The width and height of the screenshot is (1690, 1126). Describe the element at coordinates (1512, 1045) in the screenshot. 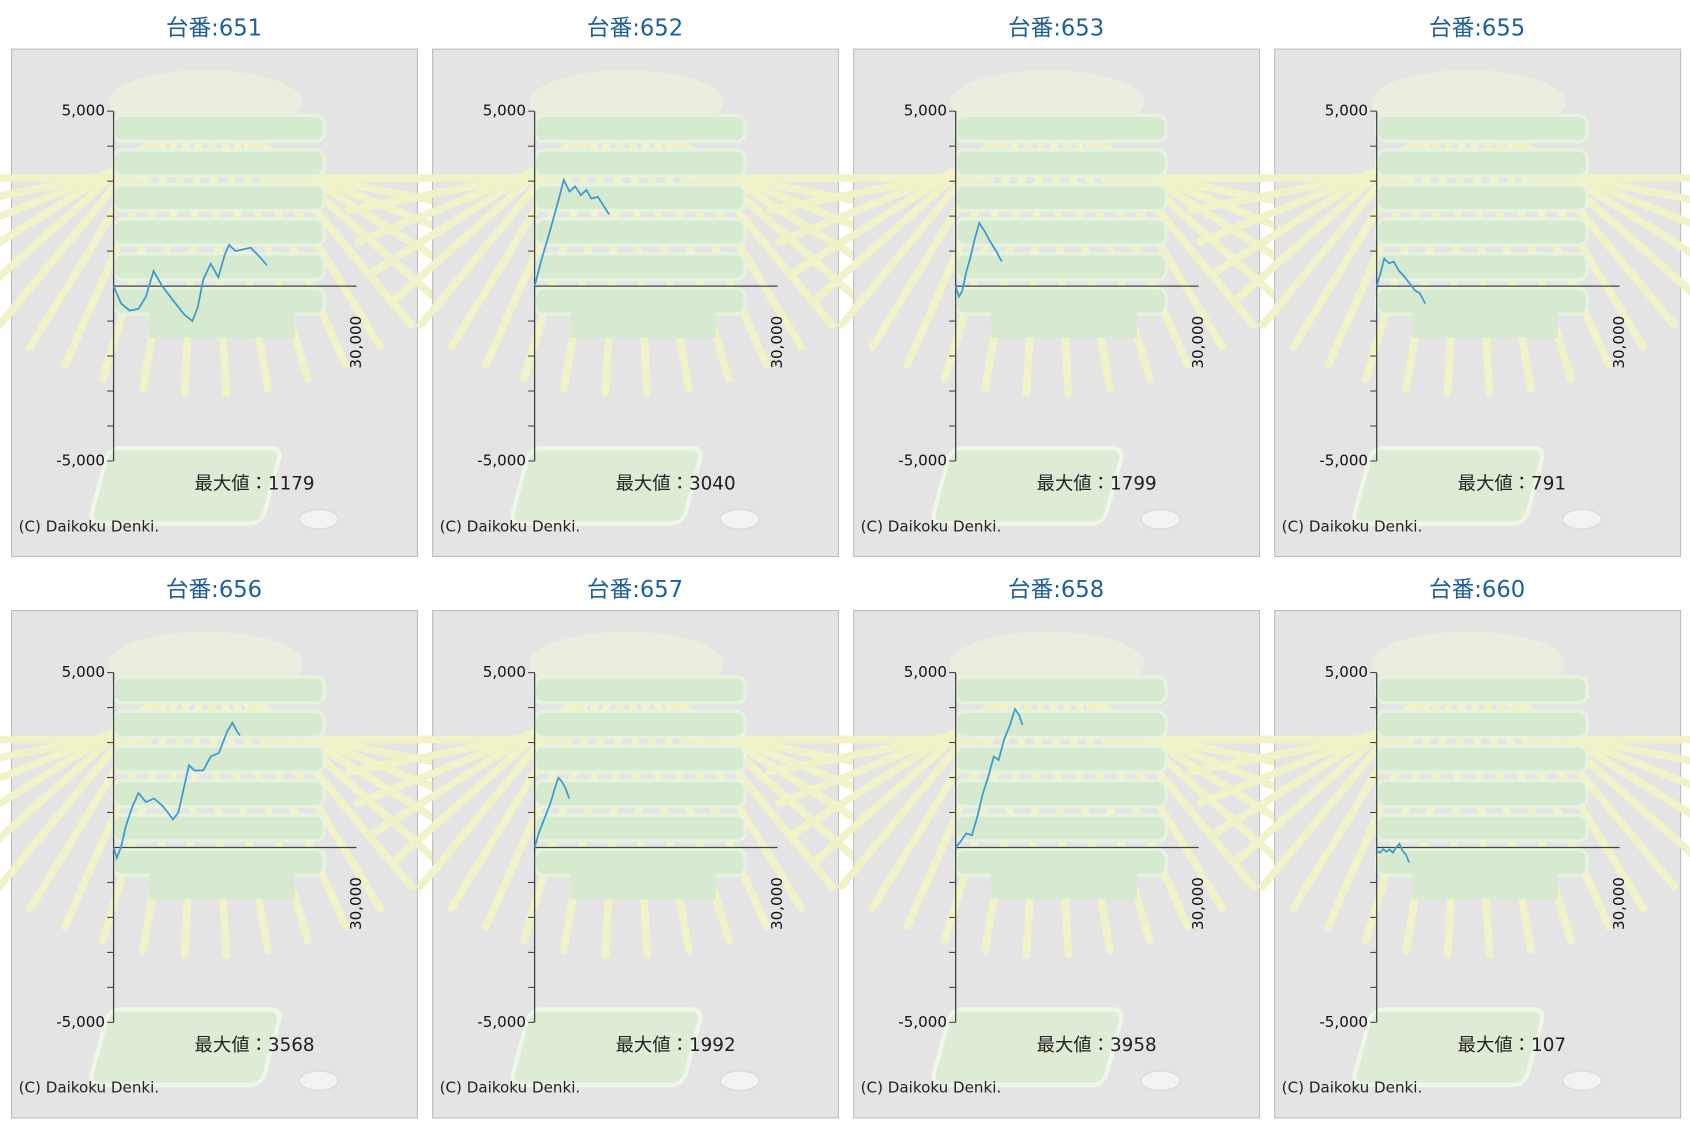

I see `max-value-note: 最大値：107` at that location.